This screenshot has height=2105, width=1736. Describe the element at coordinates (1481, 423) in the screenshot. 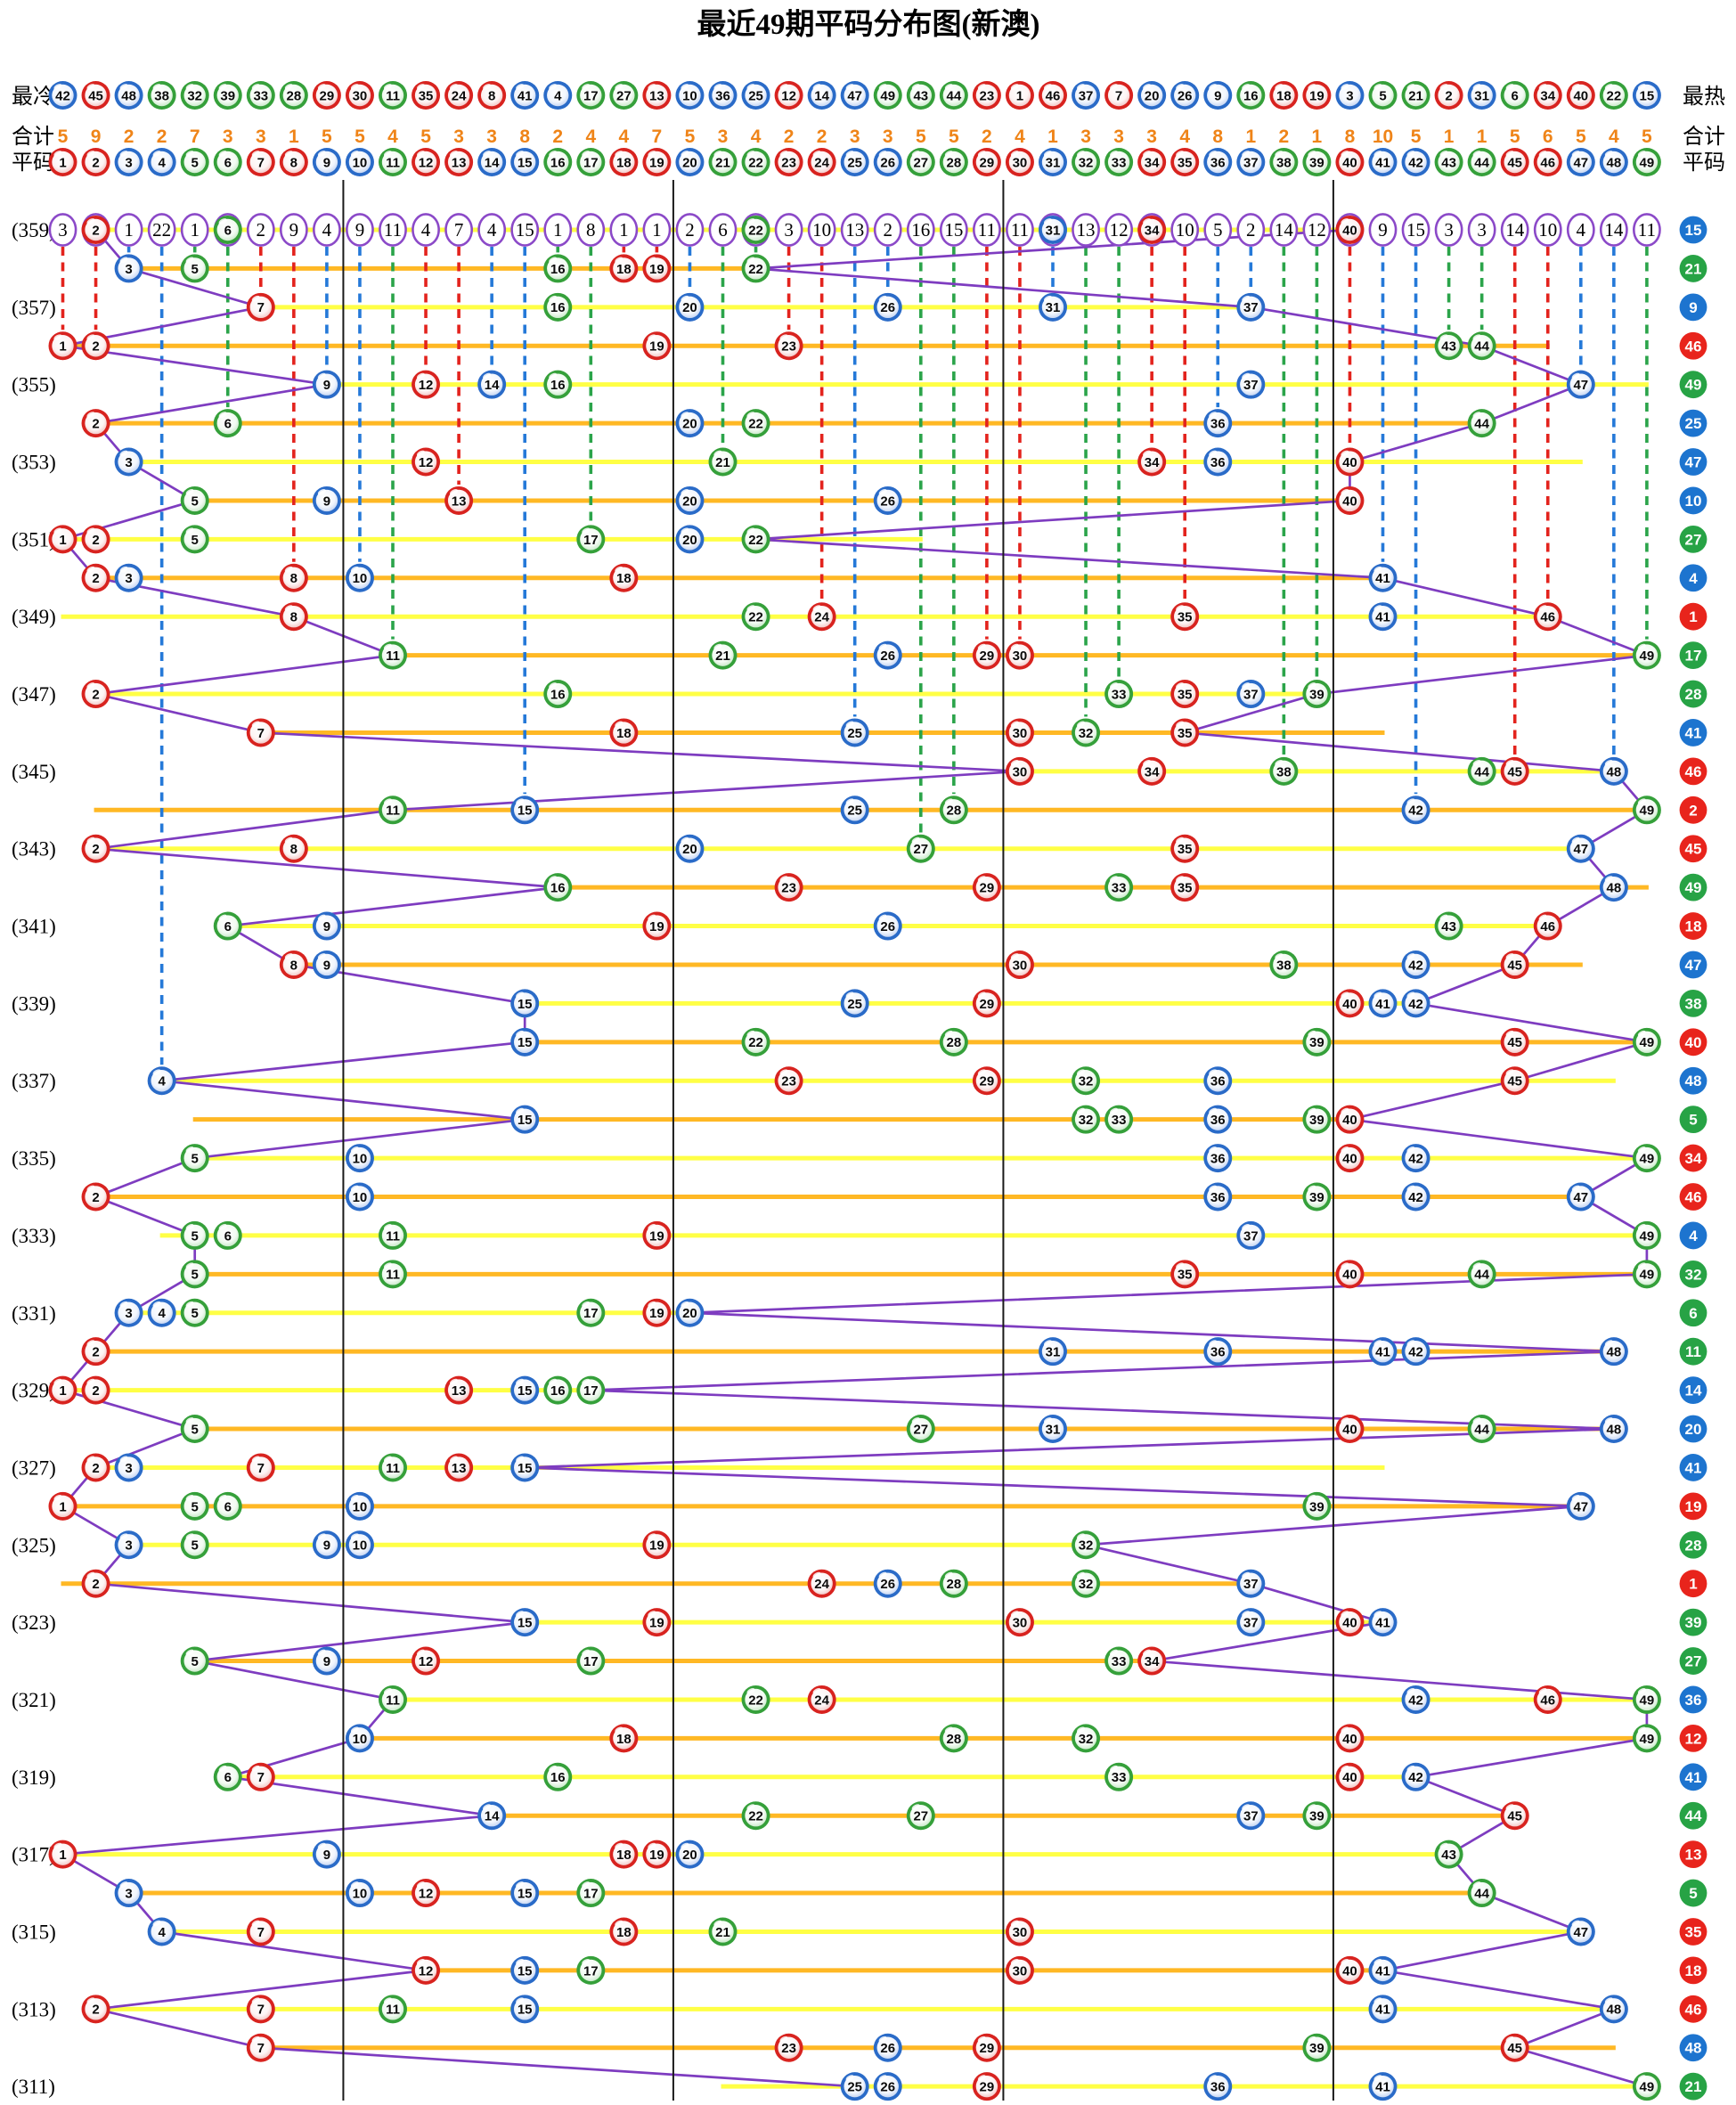

I see `grid-ball: 44` at that location.